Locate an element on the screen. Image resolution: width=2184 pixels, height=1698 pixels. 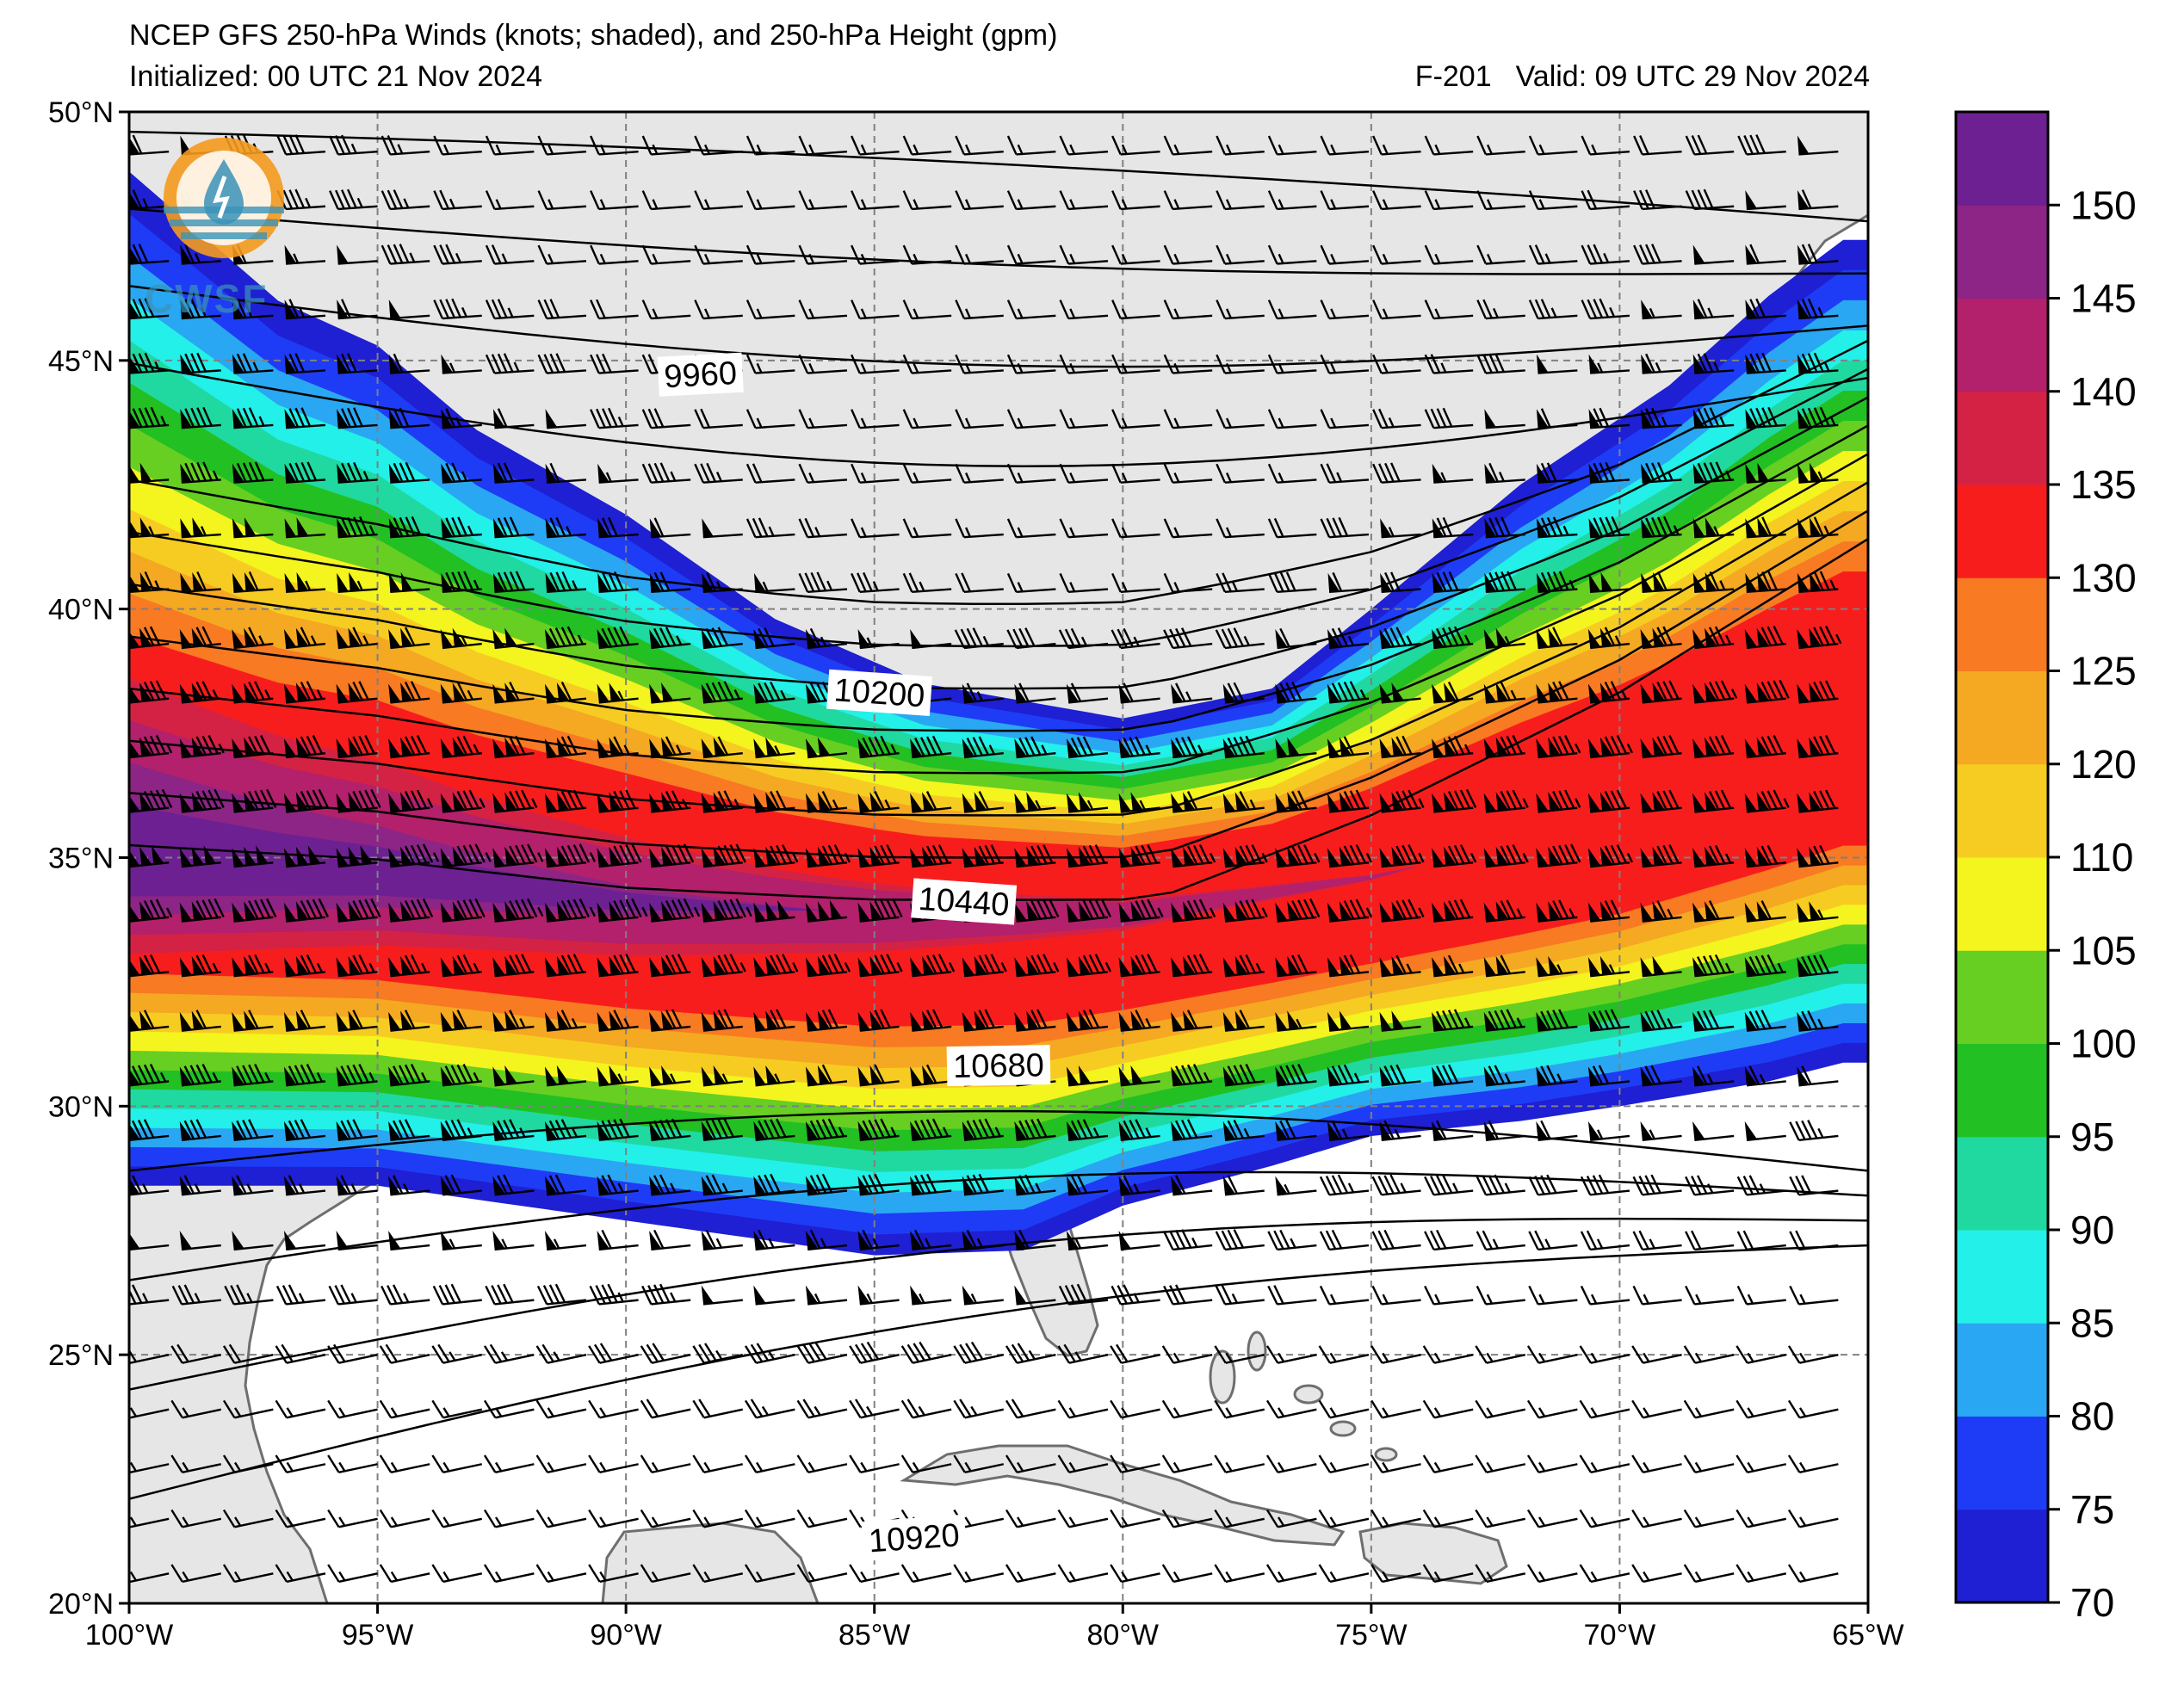
colorbar-tick-label: 120 is located at coordinates (2103, 765).